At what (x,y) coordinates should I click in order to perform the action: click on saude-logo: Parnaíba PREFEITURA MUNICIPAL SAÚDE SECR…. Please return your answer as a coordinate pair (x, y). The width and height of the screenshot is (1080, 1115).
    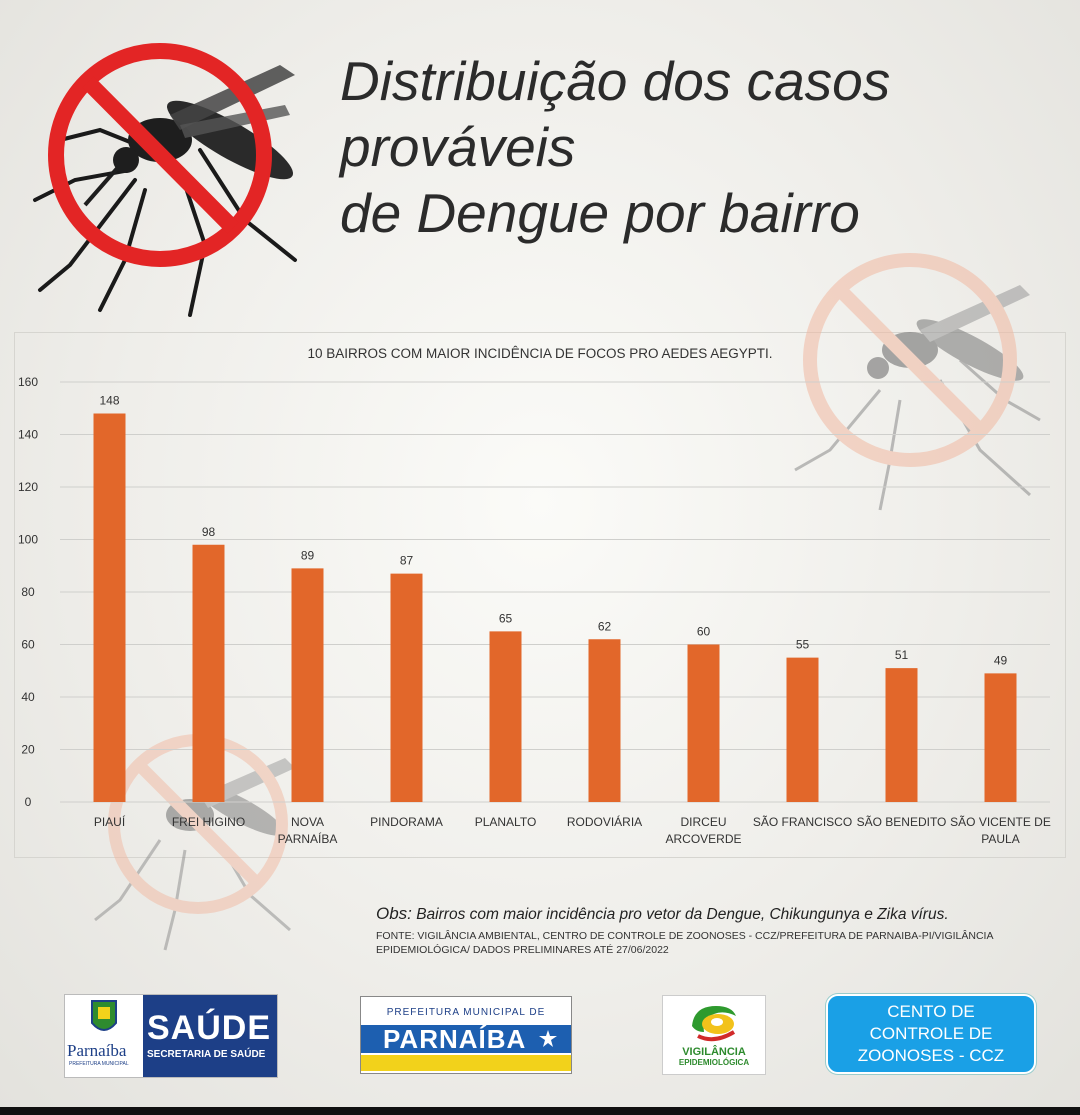
    Looking at the image, I should click on (171, 1036).